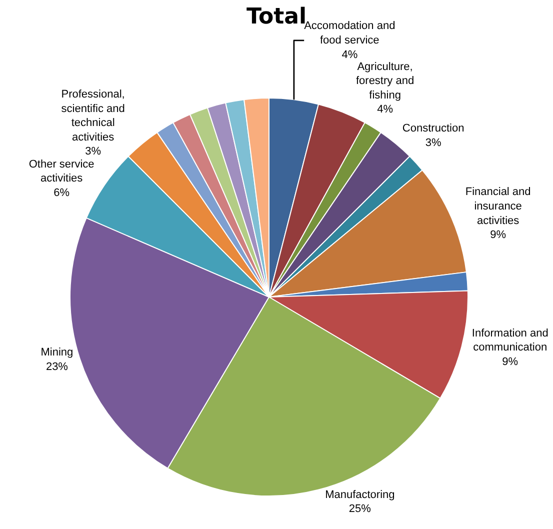 The width and height of the screenshot is (553, 529). Describe the element at coordinates (433, 128) in the screenshot. I see `slice-label: Construction` at that location.